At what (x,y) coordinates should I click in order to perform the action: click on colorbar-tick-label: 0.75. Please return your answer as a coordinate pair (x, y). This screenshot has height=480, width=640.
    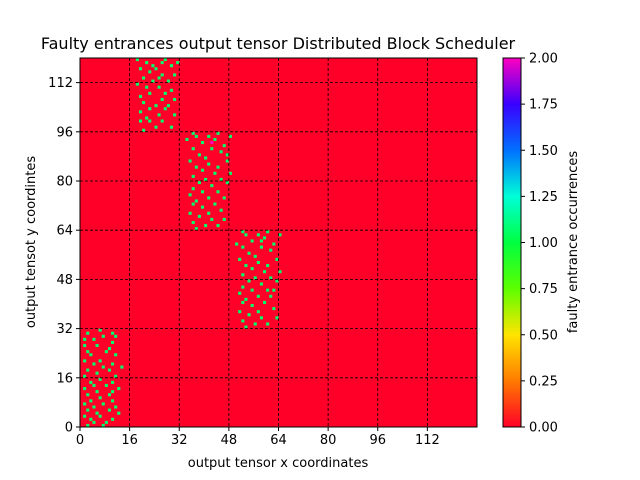
    Looking at the image, I should click on (543, 289).